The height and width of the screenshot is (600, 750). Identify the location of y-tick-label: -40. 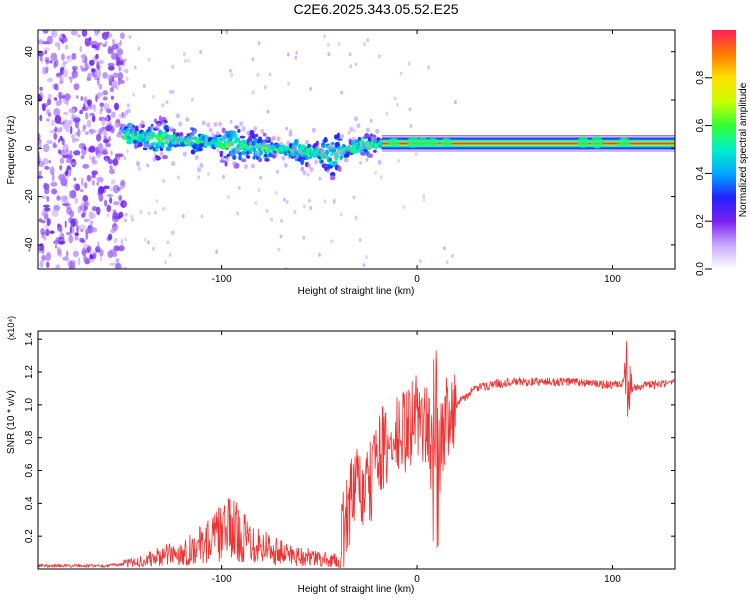
(29, 244).